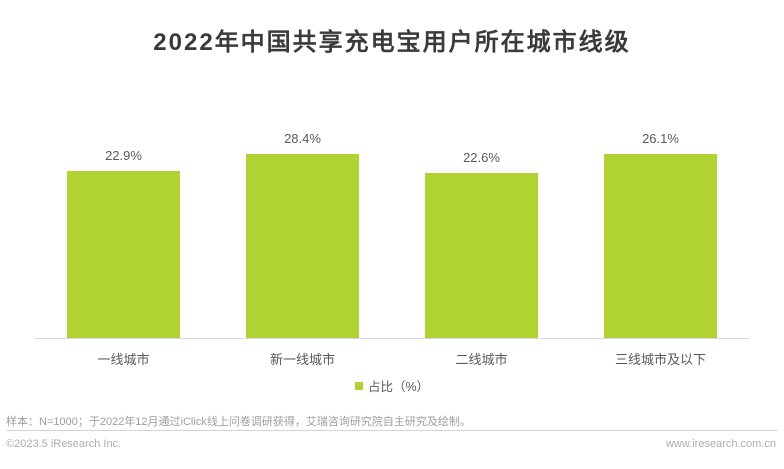 This screenshot has height=469, width=784. Describe the element at coordinates (64, 444) in the screenshot. I see `copyright-text: ©2023.5 iResearch Inc.` at that location.